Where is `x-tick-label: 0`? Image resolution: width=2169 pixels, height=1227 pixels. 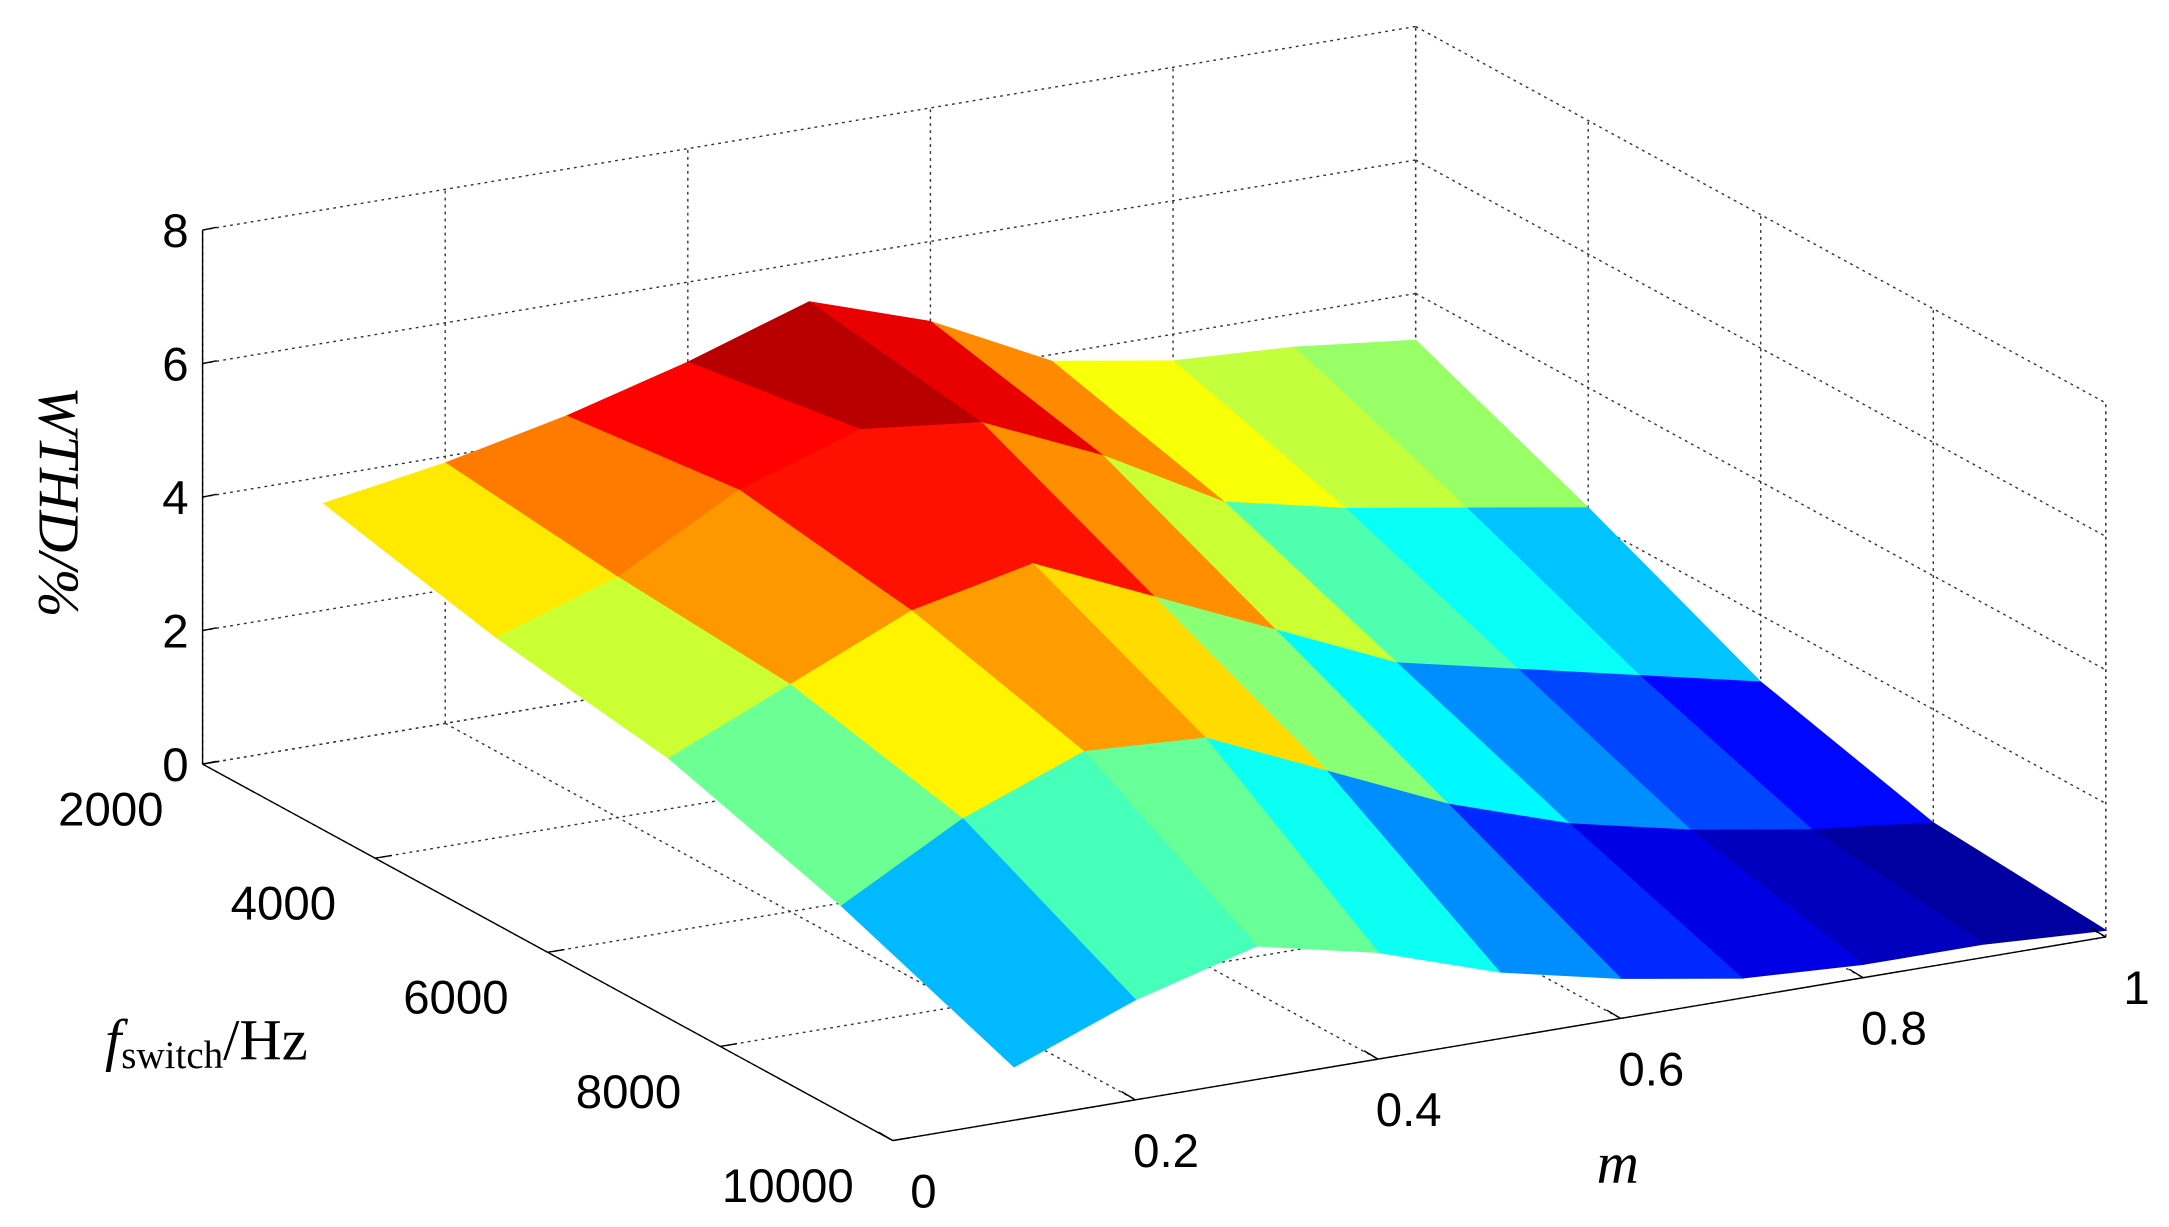
x-tick-label: 0 is located at coordinates (923, 1191).